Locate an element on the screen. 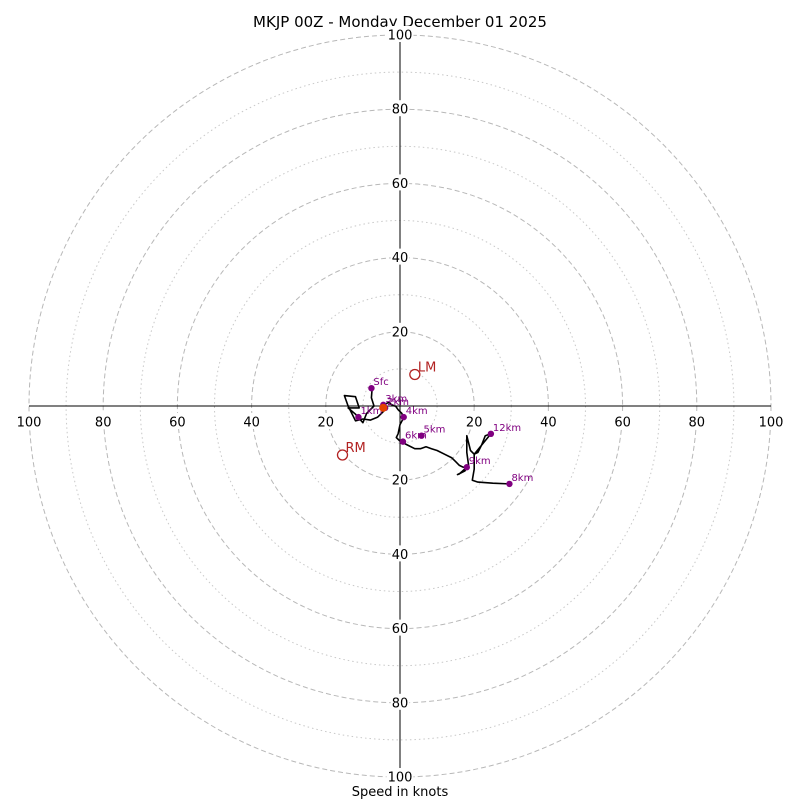 This screenshot has width=800, height=800. storm-motion-markers: LM RM is located at coordinates (386, 410).